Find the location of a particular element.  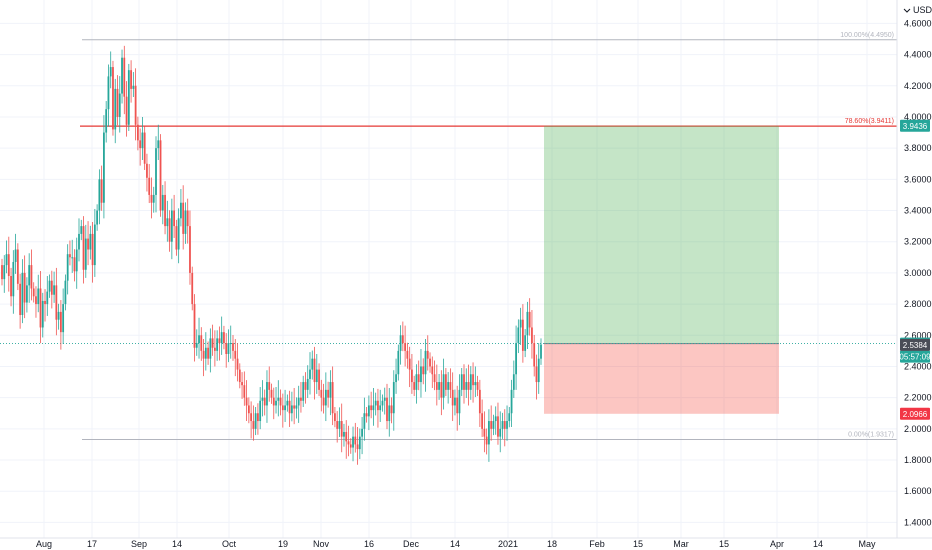

x-tick-label: 16 is located at coordinates (369, 544).